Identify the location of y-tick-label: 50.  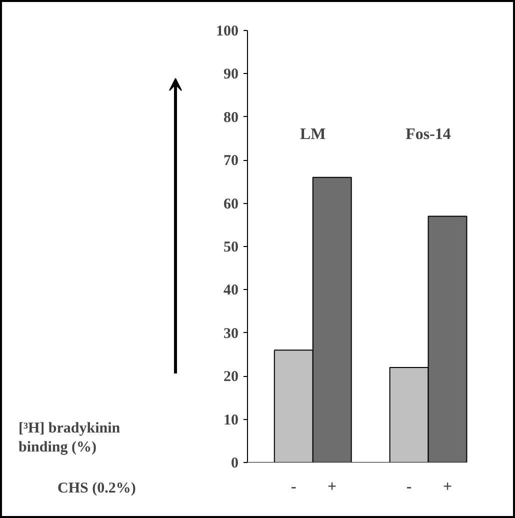
(231, 248).